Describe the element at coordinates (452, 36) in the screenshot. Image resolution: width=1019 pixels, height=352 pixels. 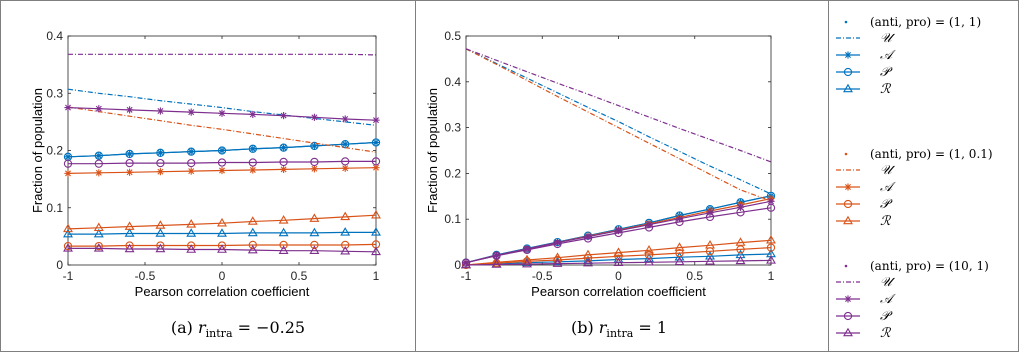
I see `y-tick-label: 0.5` at that location.